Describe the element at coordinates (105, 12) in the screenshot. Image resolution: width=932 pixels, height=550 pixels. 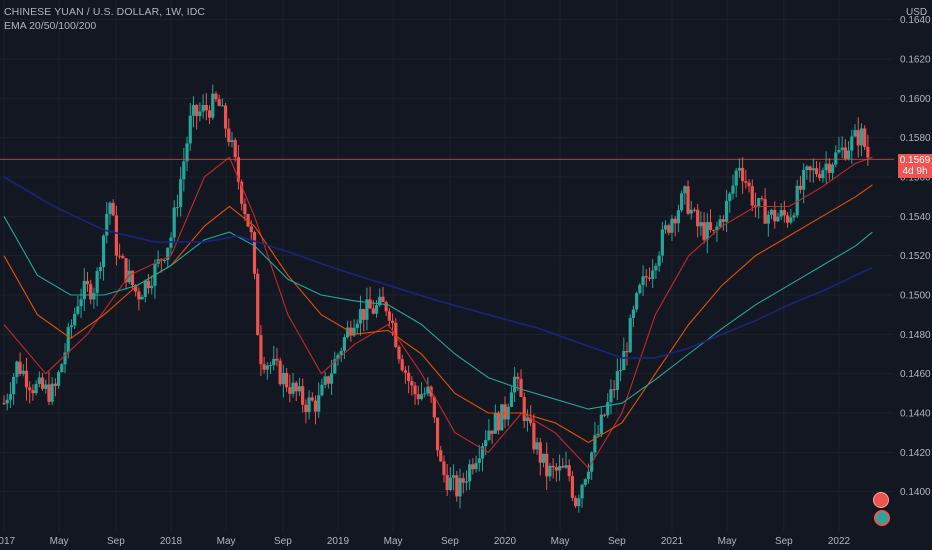
I see `chart-legend-title: CHINESE YUAN / U.S. DOLLAR, 1W, IDC` at that location.